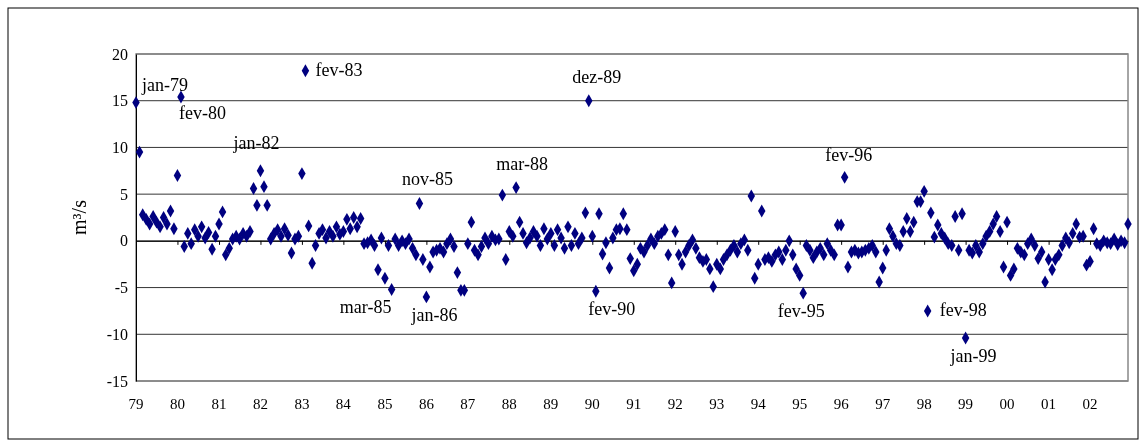 The width and height of the screenshot is (1146, 447). Describe the element at coordinates (120, 101) in the screenshot. I see `y-tick-label: 15` at that location.